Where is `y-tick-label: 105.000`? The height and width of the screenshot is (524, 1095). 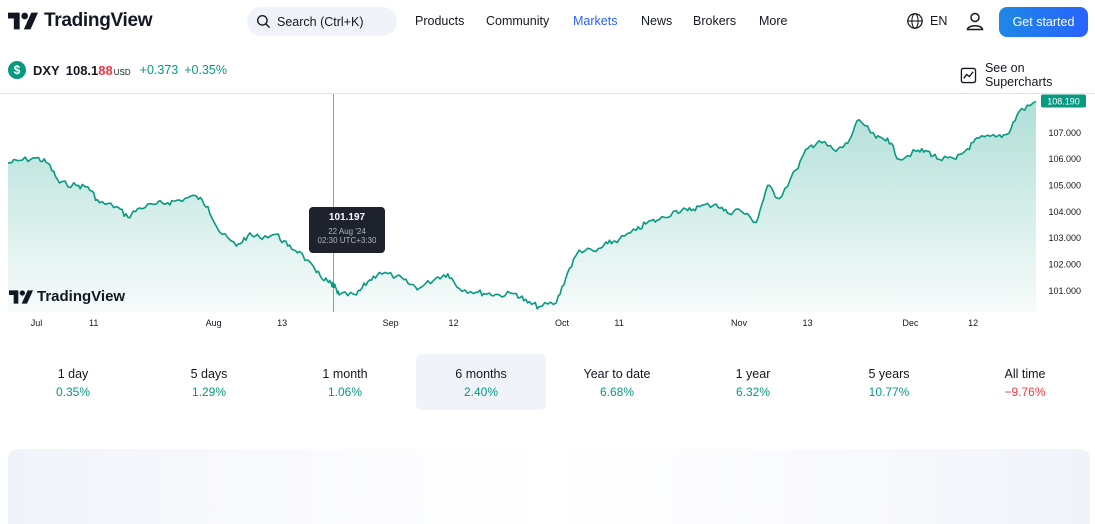 y-tick-label: 105.000 is located at coordinates (1064, 186).